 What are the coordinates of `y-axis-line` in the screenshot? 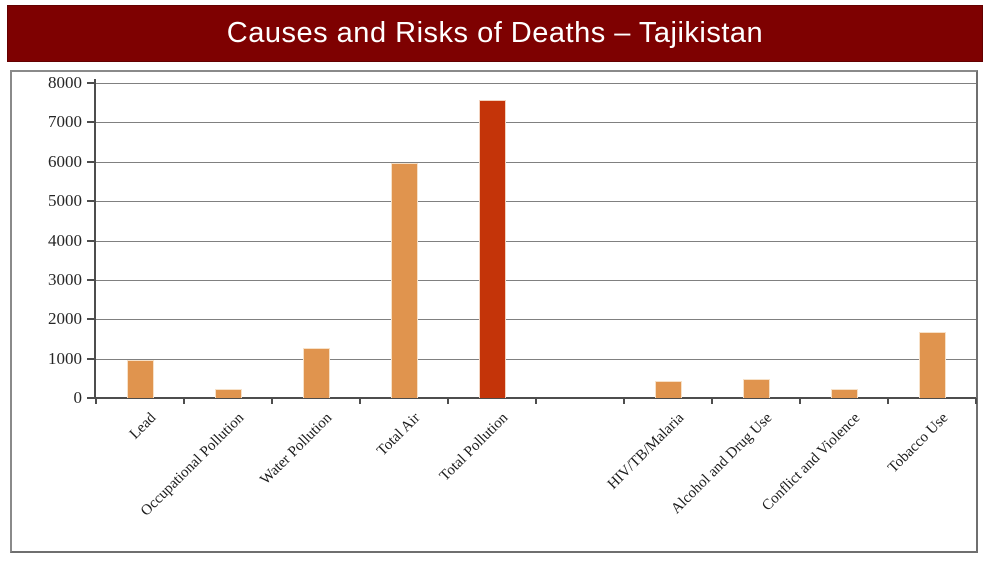 It's located at (95, 238).